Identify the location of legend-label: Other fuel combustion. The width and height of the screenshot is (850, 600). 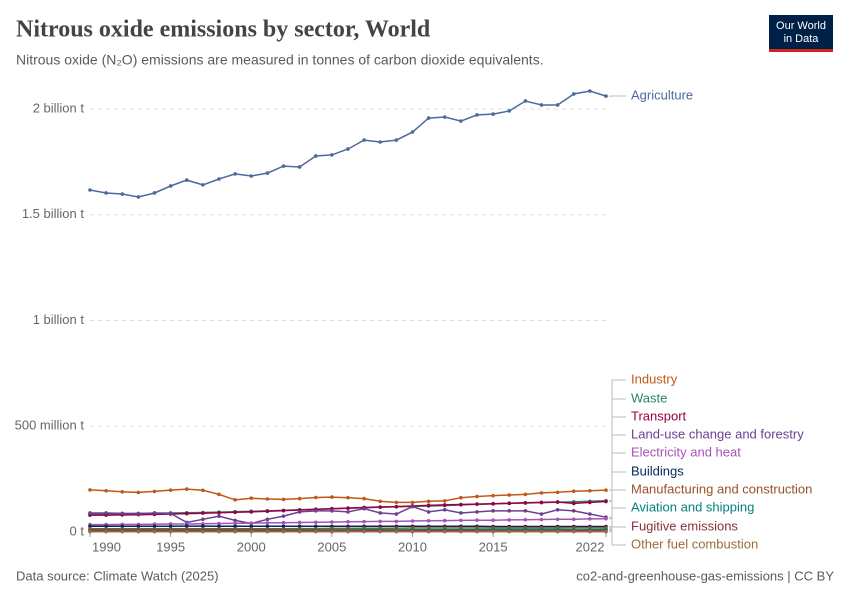
(694, 543).